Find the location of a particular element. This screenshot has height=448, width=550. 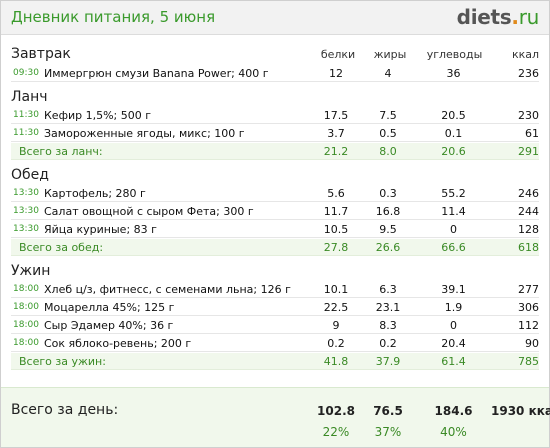

row-carbs: 1.9 is located at coordinates (453, 307).